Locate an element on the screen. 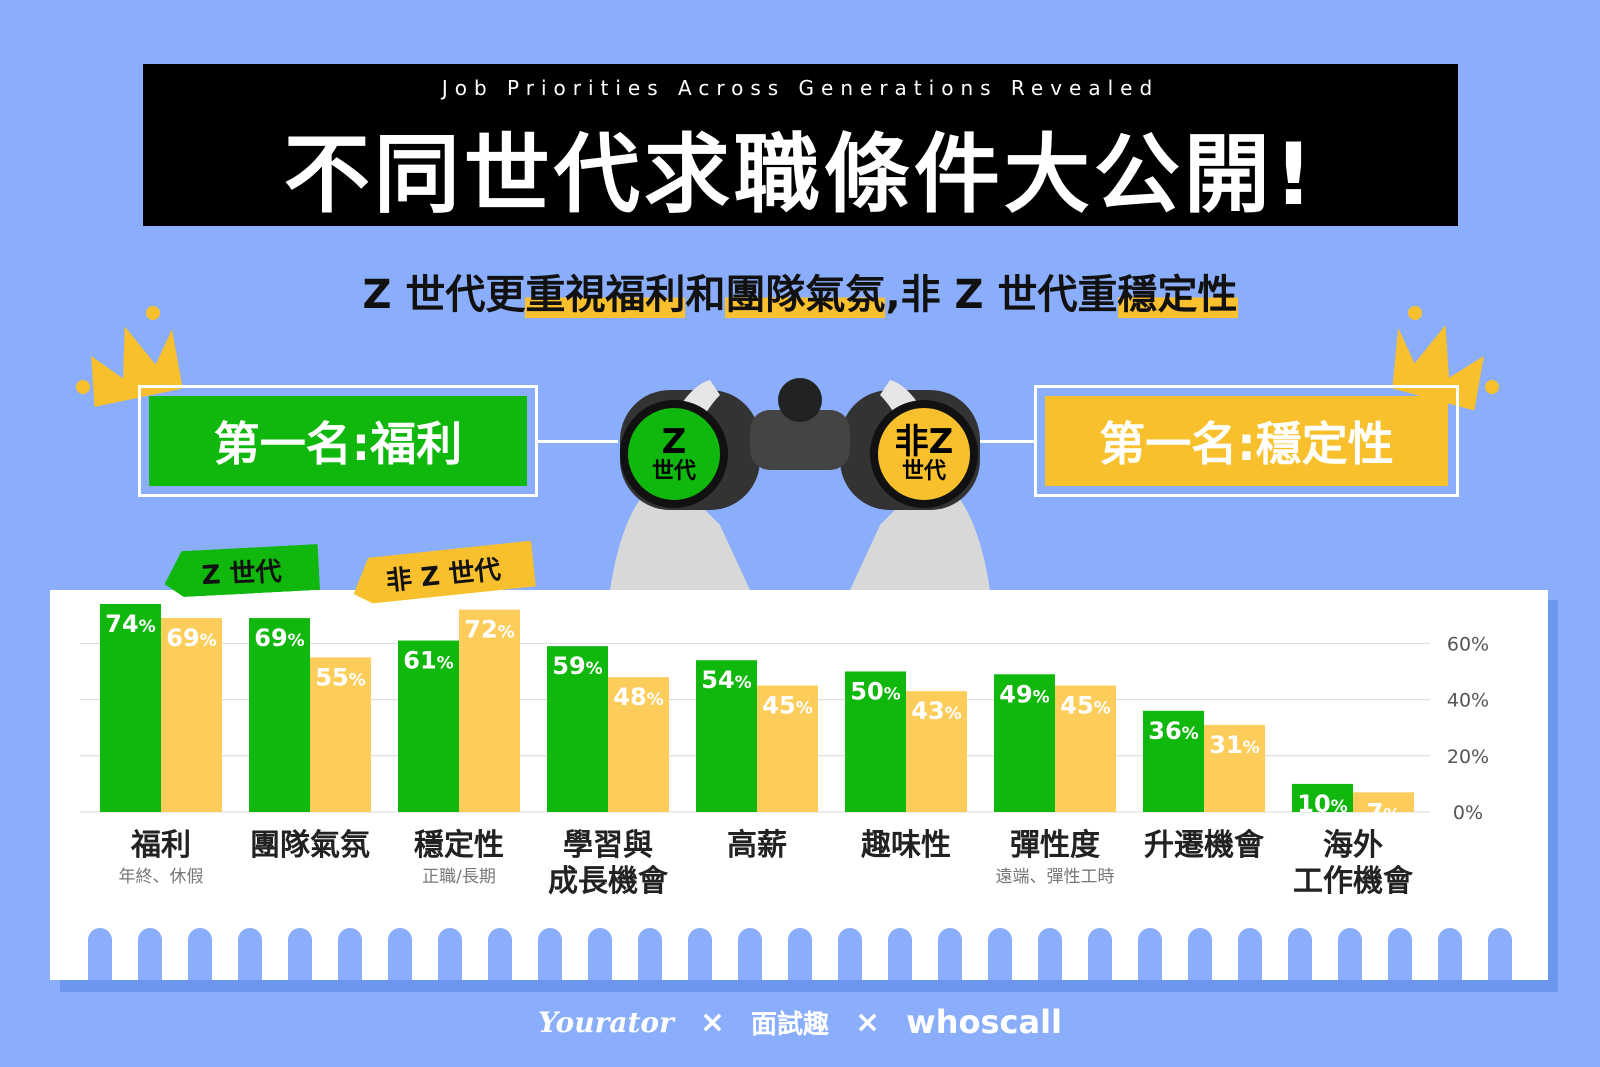 The image size is (1600, 1067). category-sublabel: 年終、休假 is located at coordinates (161, 877).